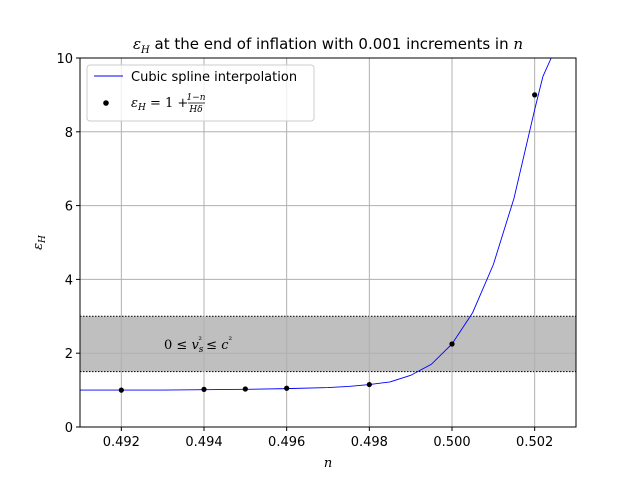 This screenshot has width=640, height=480. Describe the element at coordinates (69, 280) in the screenshot. I see `y-tick-label: 4` at that location.